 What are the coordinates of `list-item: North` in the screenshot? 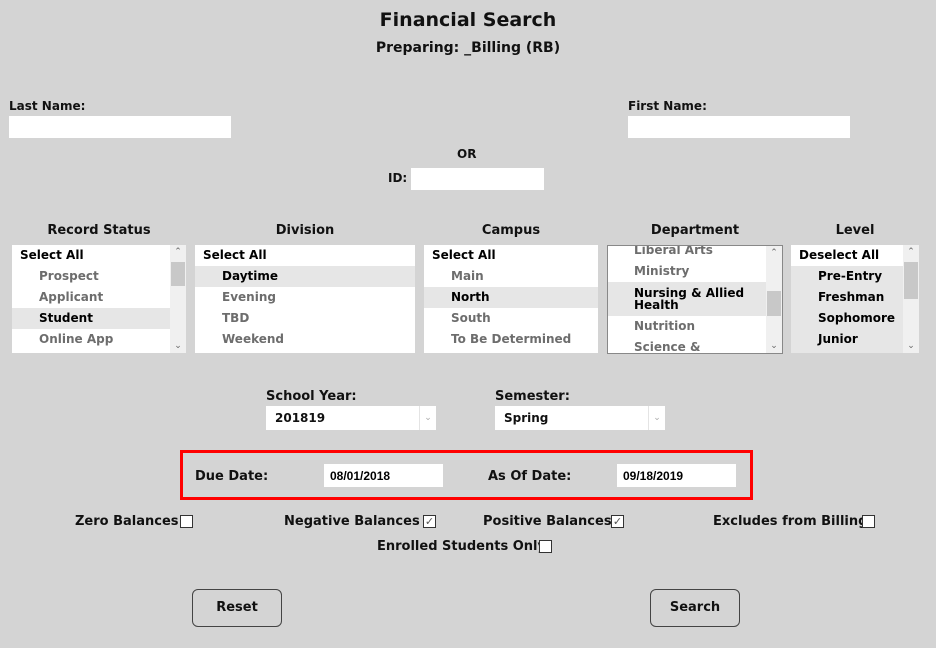 It's located at (511, 297).